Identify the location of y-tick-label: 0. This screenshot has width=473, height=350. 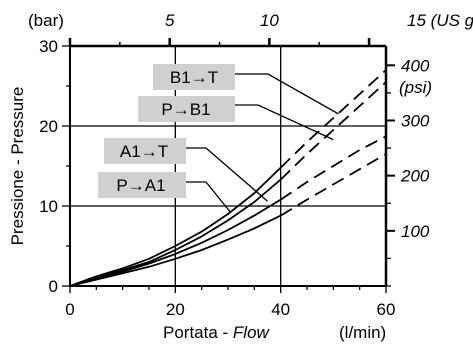
(53, 286).